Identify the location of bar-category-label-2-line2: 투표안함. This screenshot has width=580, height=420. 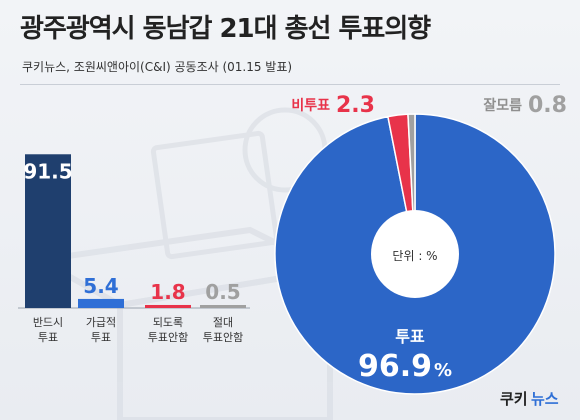
(168, 337).